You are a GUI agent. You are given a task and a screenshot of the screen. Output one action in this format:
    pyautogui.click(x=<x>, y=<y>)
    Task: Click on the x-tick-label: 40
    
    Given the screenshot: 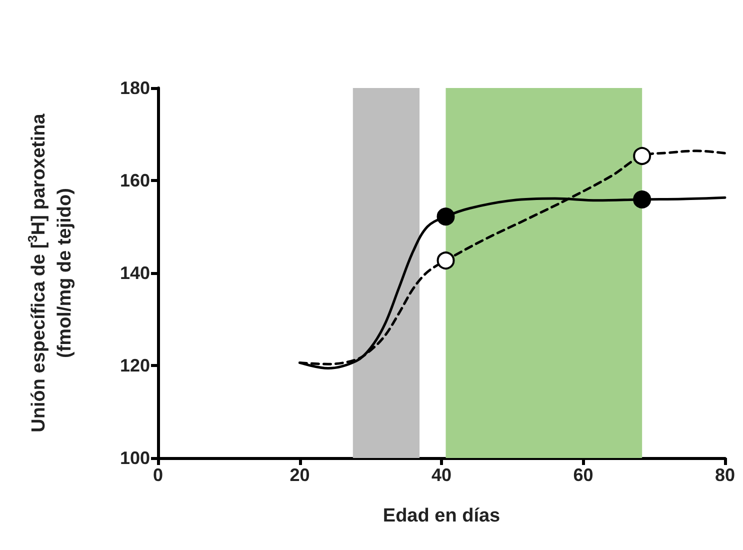 What is the action you would take?
    pyautogui.click(x=441, y=475)
    